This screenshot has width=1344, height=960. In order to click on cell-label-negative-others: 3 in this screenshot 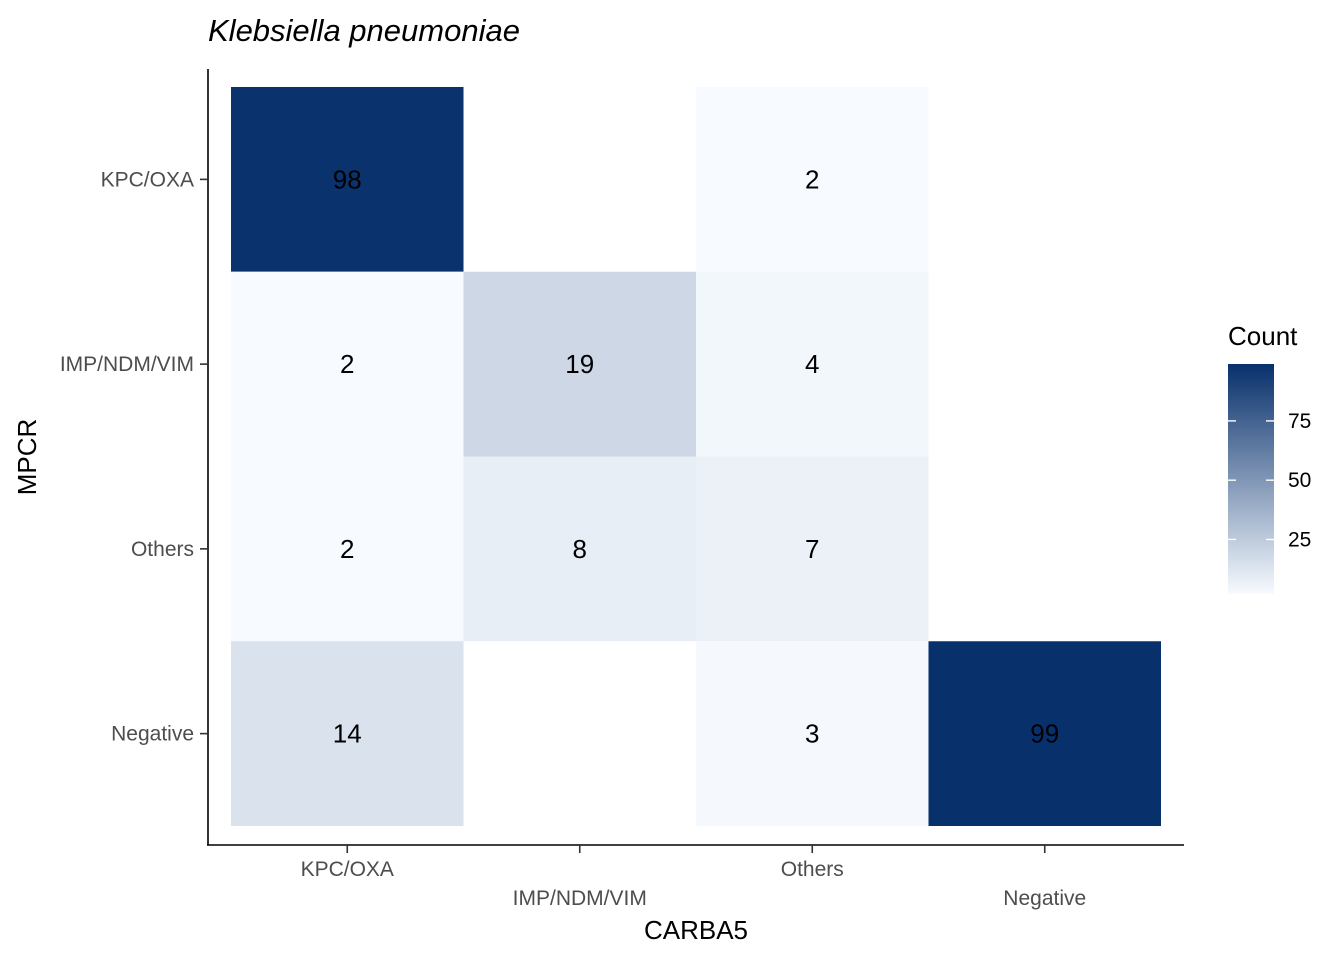, I will do `click(812, 734)`.